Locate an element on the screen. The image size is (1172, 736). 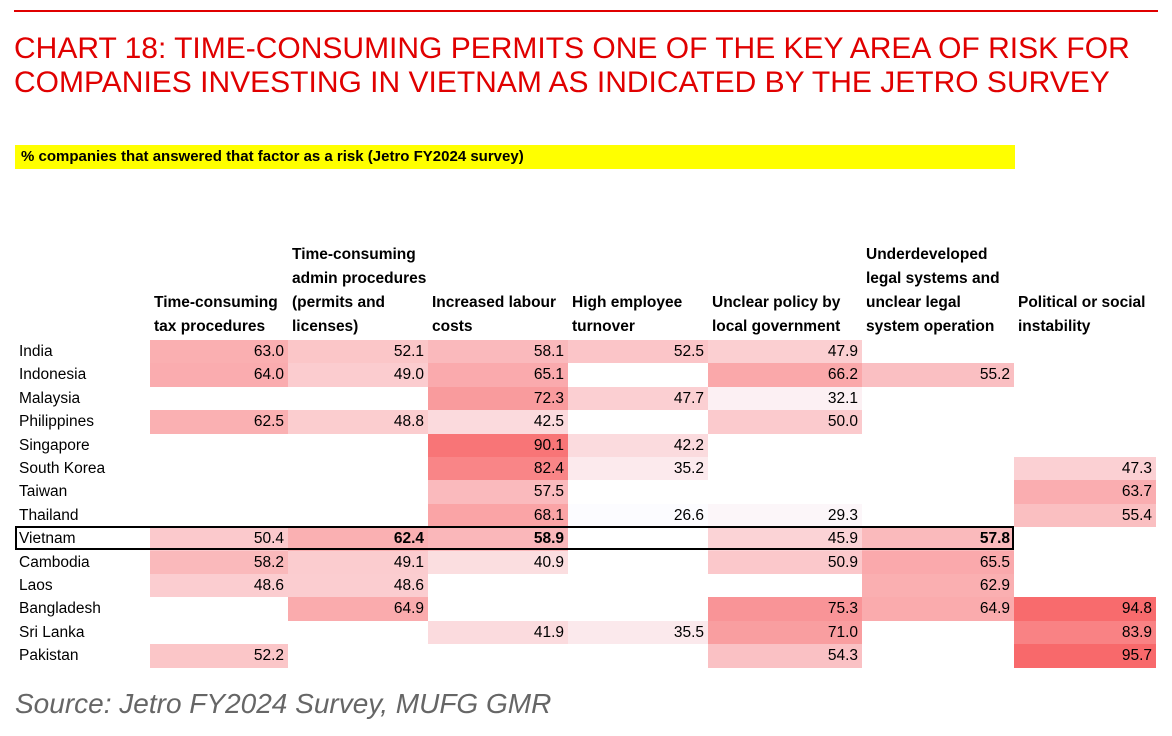
heatmap-cell: 62.5 is located at coordinates (219, 422).